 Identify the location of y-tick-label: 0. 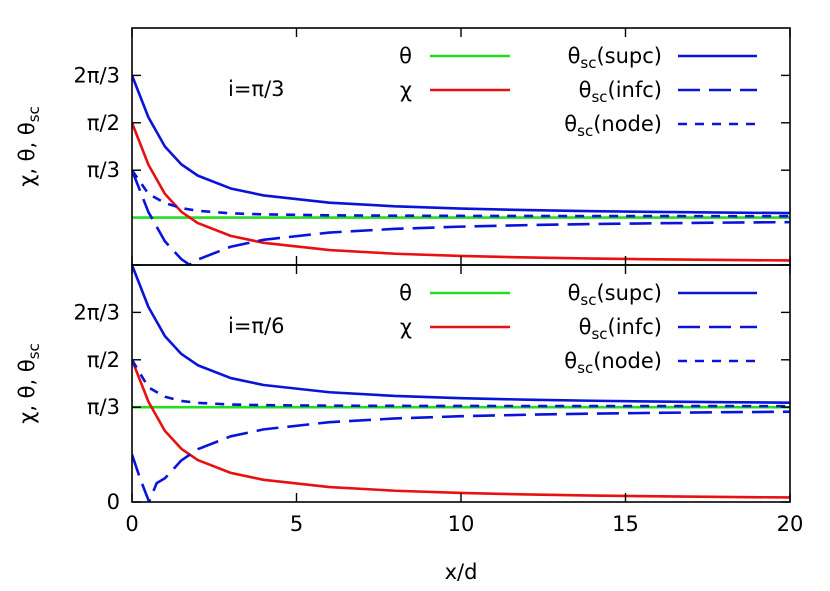
(113, 502).